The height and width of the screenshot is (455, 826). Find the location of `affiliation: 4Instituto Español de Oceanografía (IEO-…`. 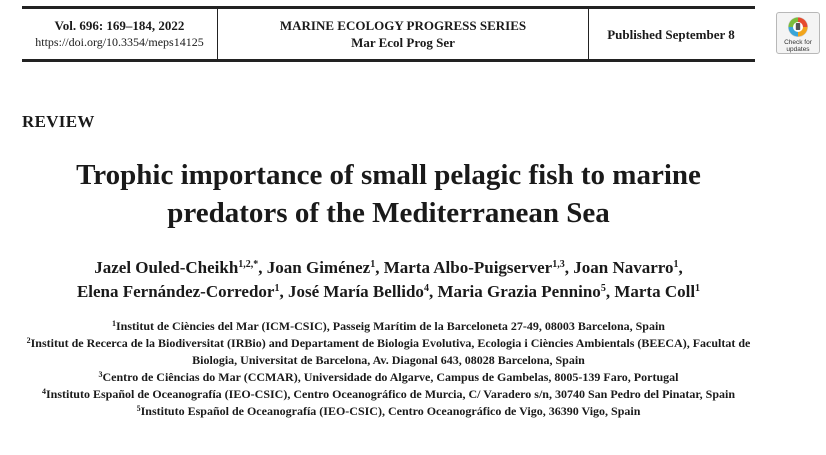

affiliation: 4Instituto Español de Oceanografía (IEO-… is located at coordinates (388, 394).